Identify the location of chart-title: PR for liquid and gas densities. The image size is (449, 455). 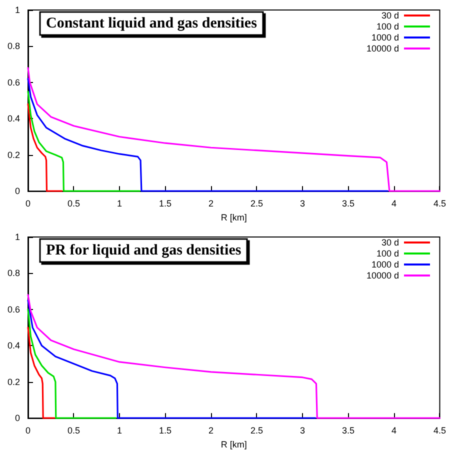
(144, 250).